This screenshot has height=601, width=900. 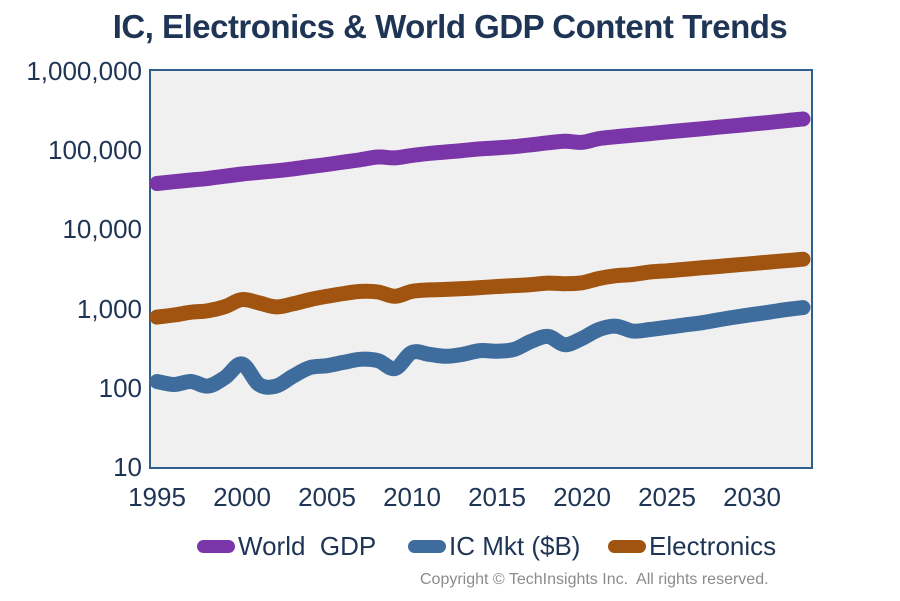 What do you see at coordinates (84, 71) in the screenshot?
I see `y-tick-label: 1,000,000` at bounding box center [84, 71].